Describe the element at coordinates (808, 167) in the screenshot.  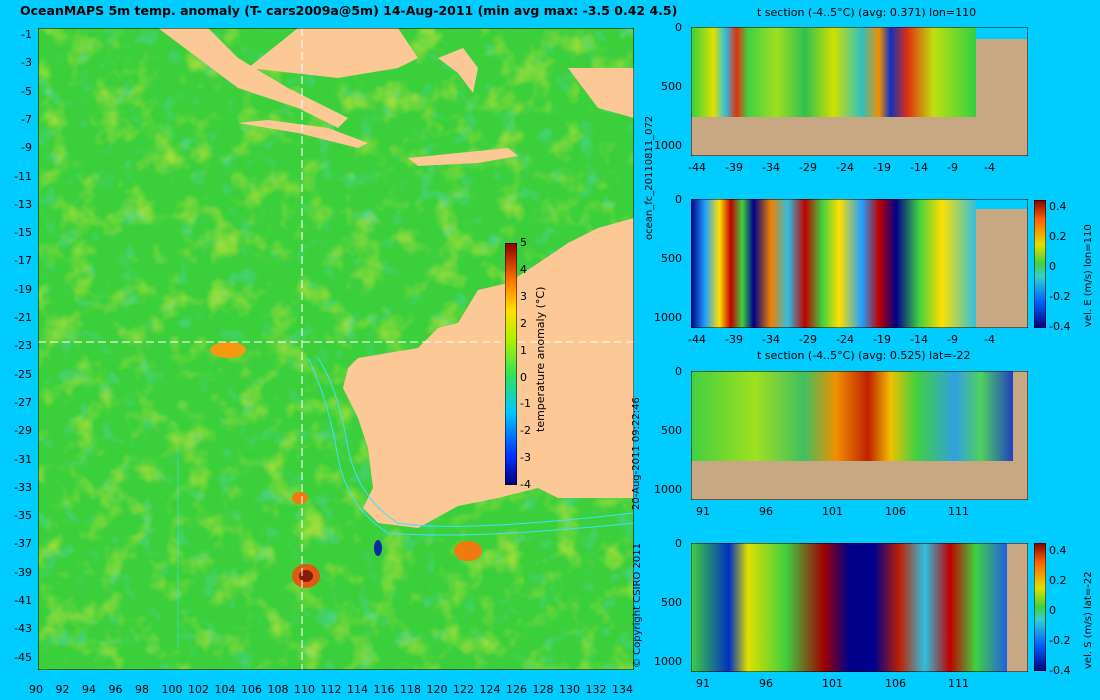
I see `panel1-x-tick: -29` at that location.